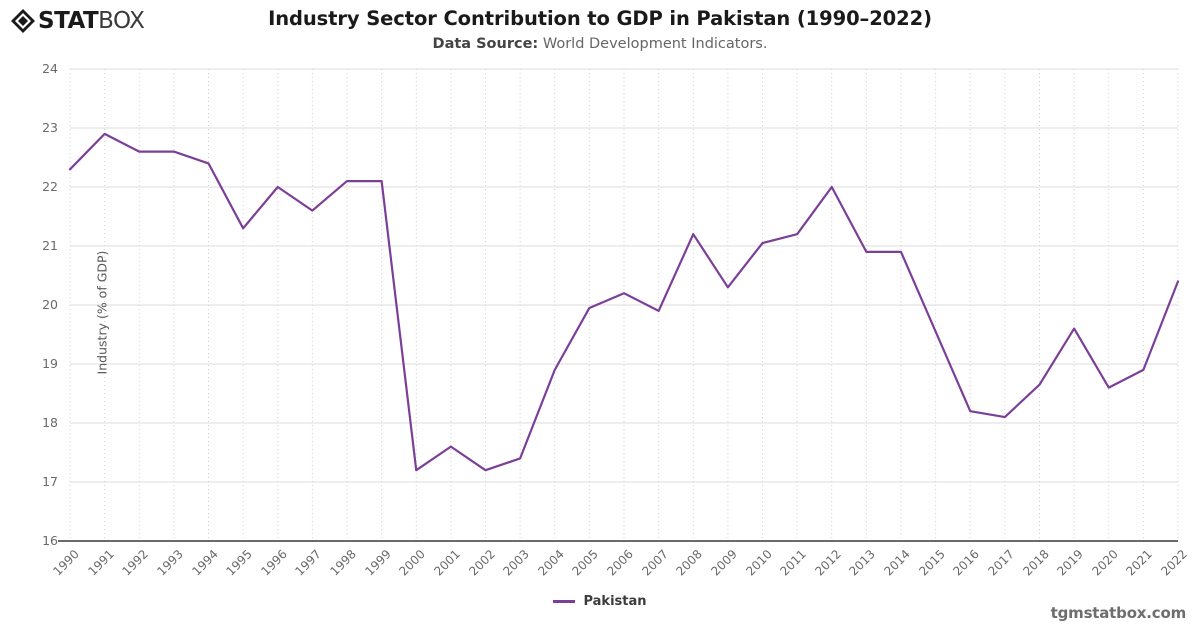 The width and height of the screenshot is (1200, 630). I want to click on logo-word-stat: STAT, so click(68, 21).